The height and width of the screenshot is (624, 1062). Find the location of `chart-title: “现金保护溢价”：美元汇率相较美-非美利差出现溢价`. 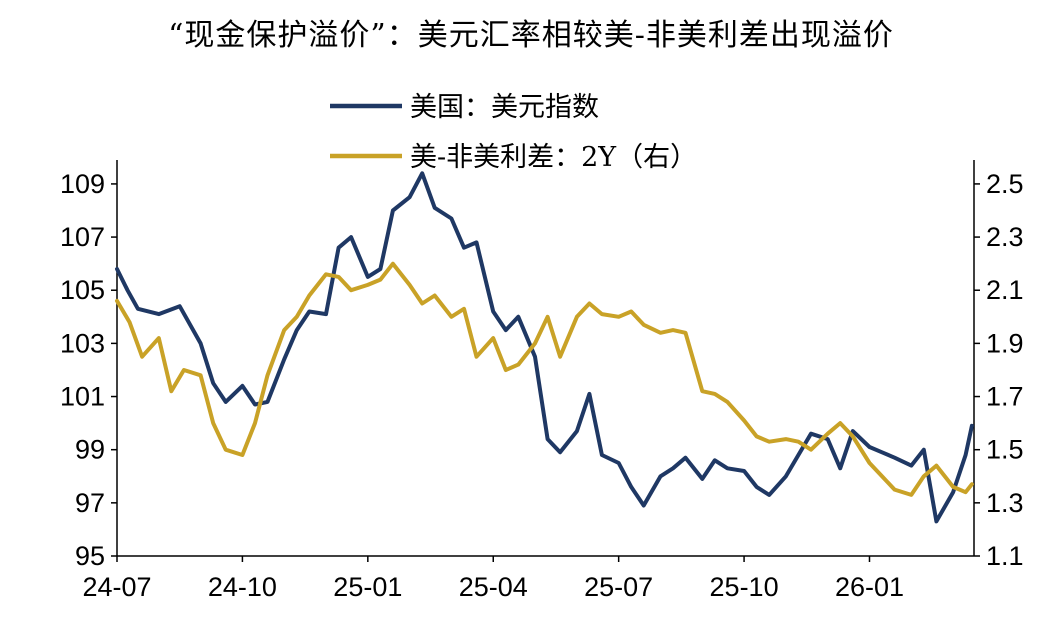

chart-title: “现金保护溢价”：美元汇率相较美-非美利差出现溢价 is located at coordinates (531, 35).